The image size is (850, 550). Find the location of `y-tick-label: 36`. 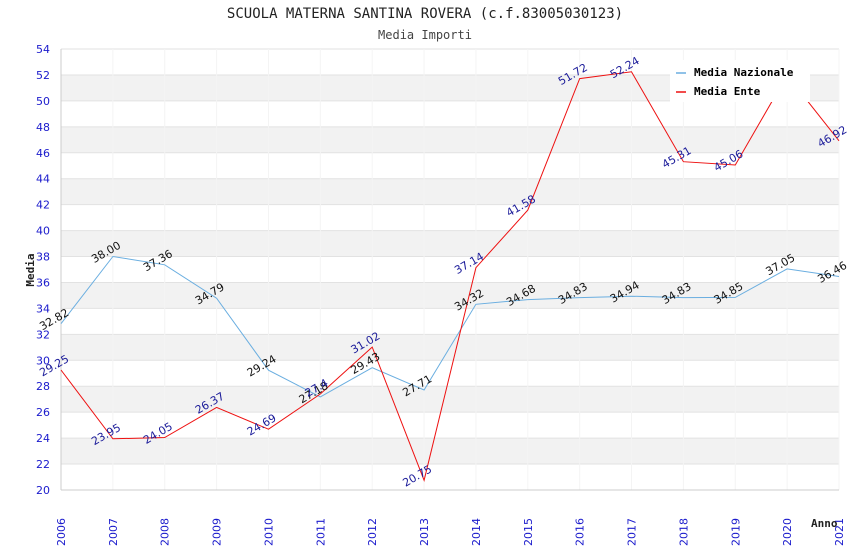

y-tick-label: 36 is located at coordinates (43, 282).